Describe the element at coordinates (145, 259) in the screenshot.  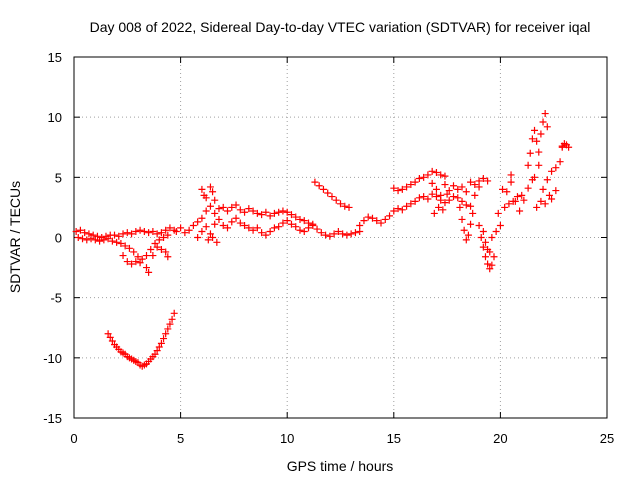
I see `series-dip-c` at that location.